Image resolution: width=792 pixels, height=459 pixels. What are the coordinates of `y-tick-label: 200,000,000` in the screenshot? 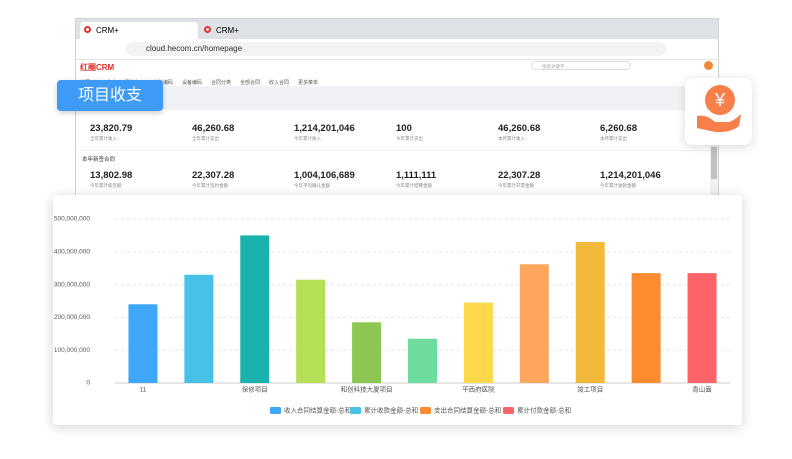 It's located at (72, 317).